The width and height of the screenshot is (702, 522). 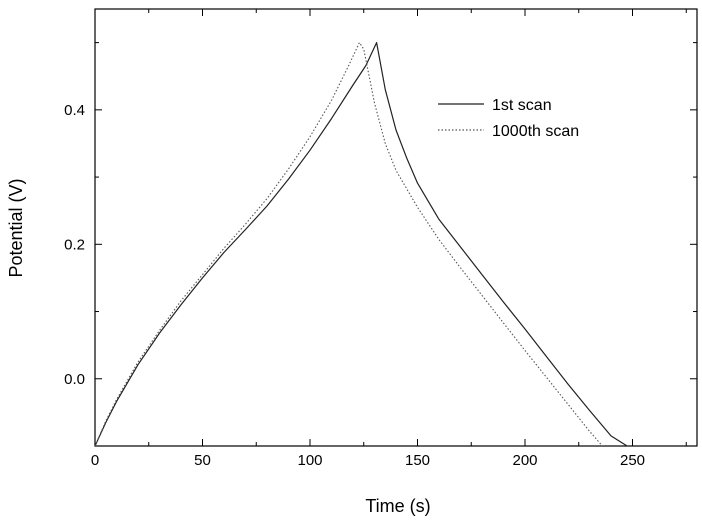 I want to click on y-tick-label: 0.2, so click(x=74, y=244).